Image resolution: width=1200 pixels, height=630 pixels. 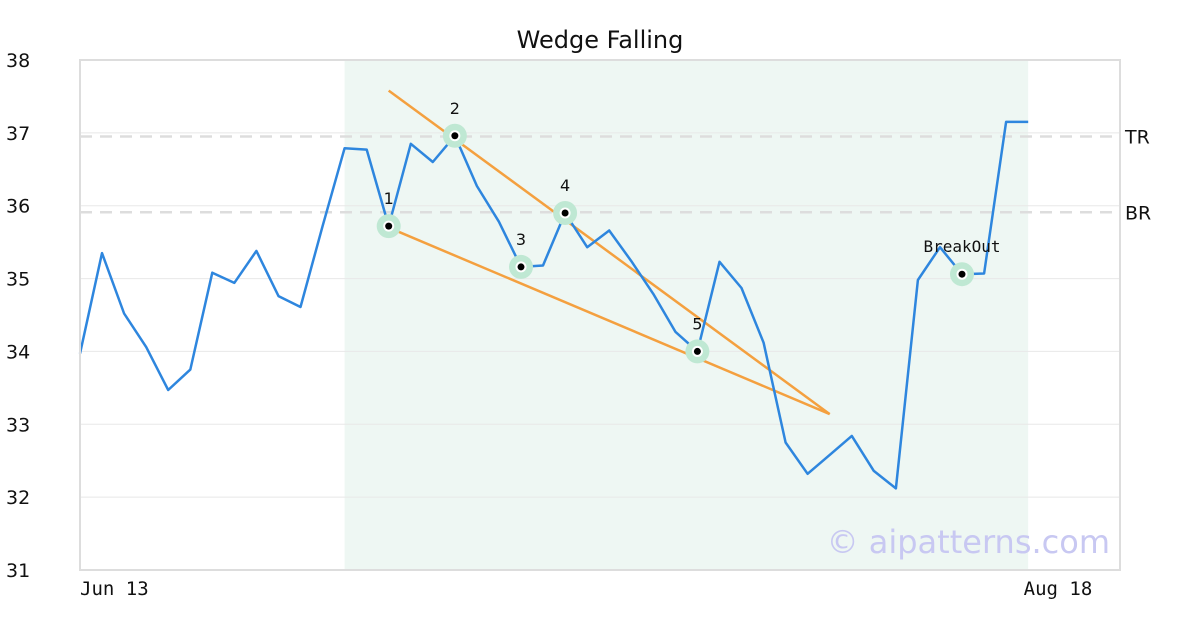 I want to click on y-tick-label: 31, so click(x=18, y=571).